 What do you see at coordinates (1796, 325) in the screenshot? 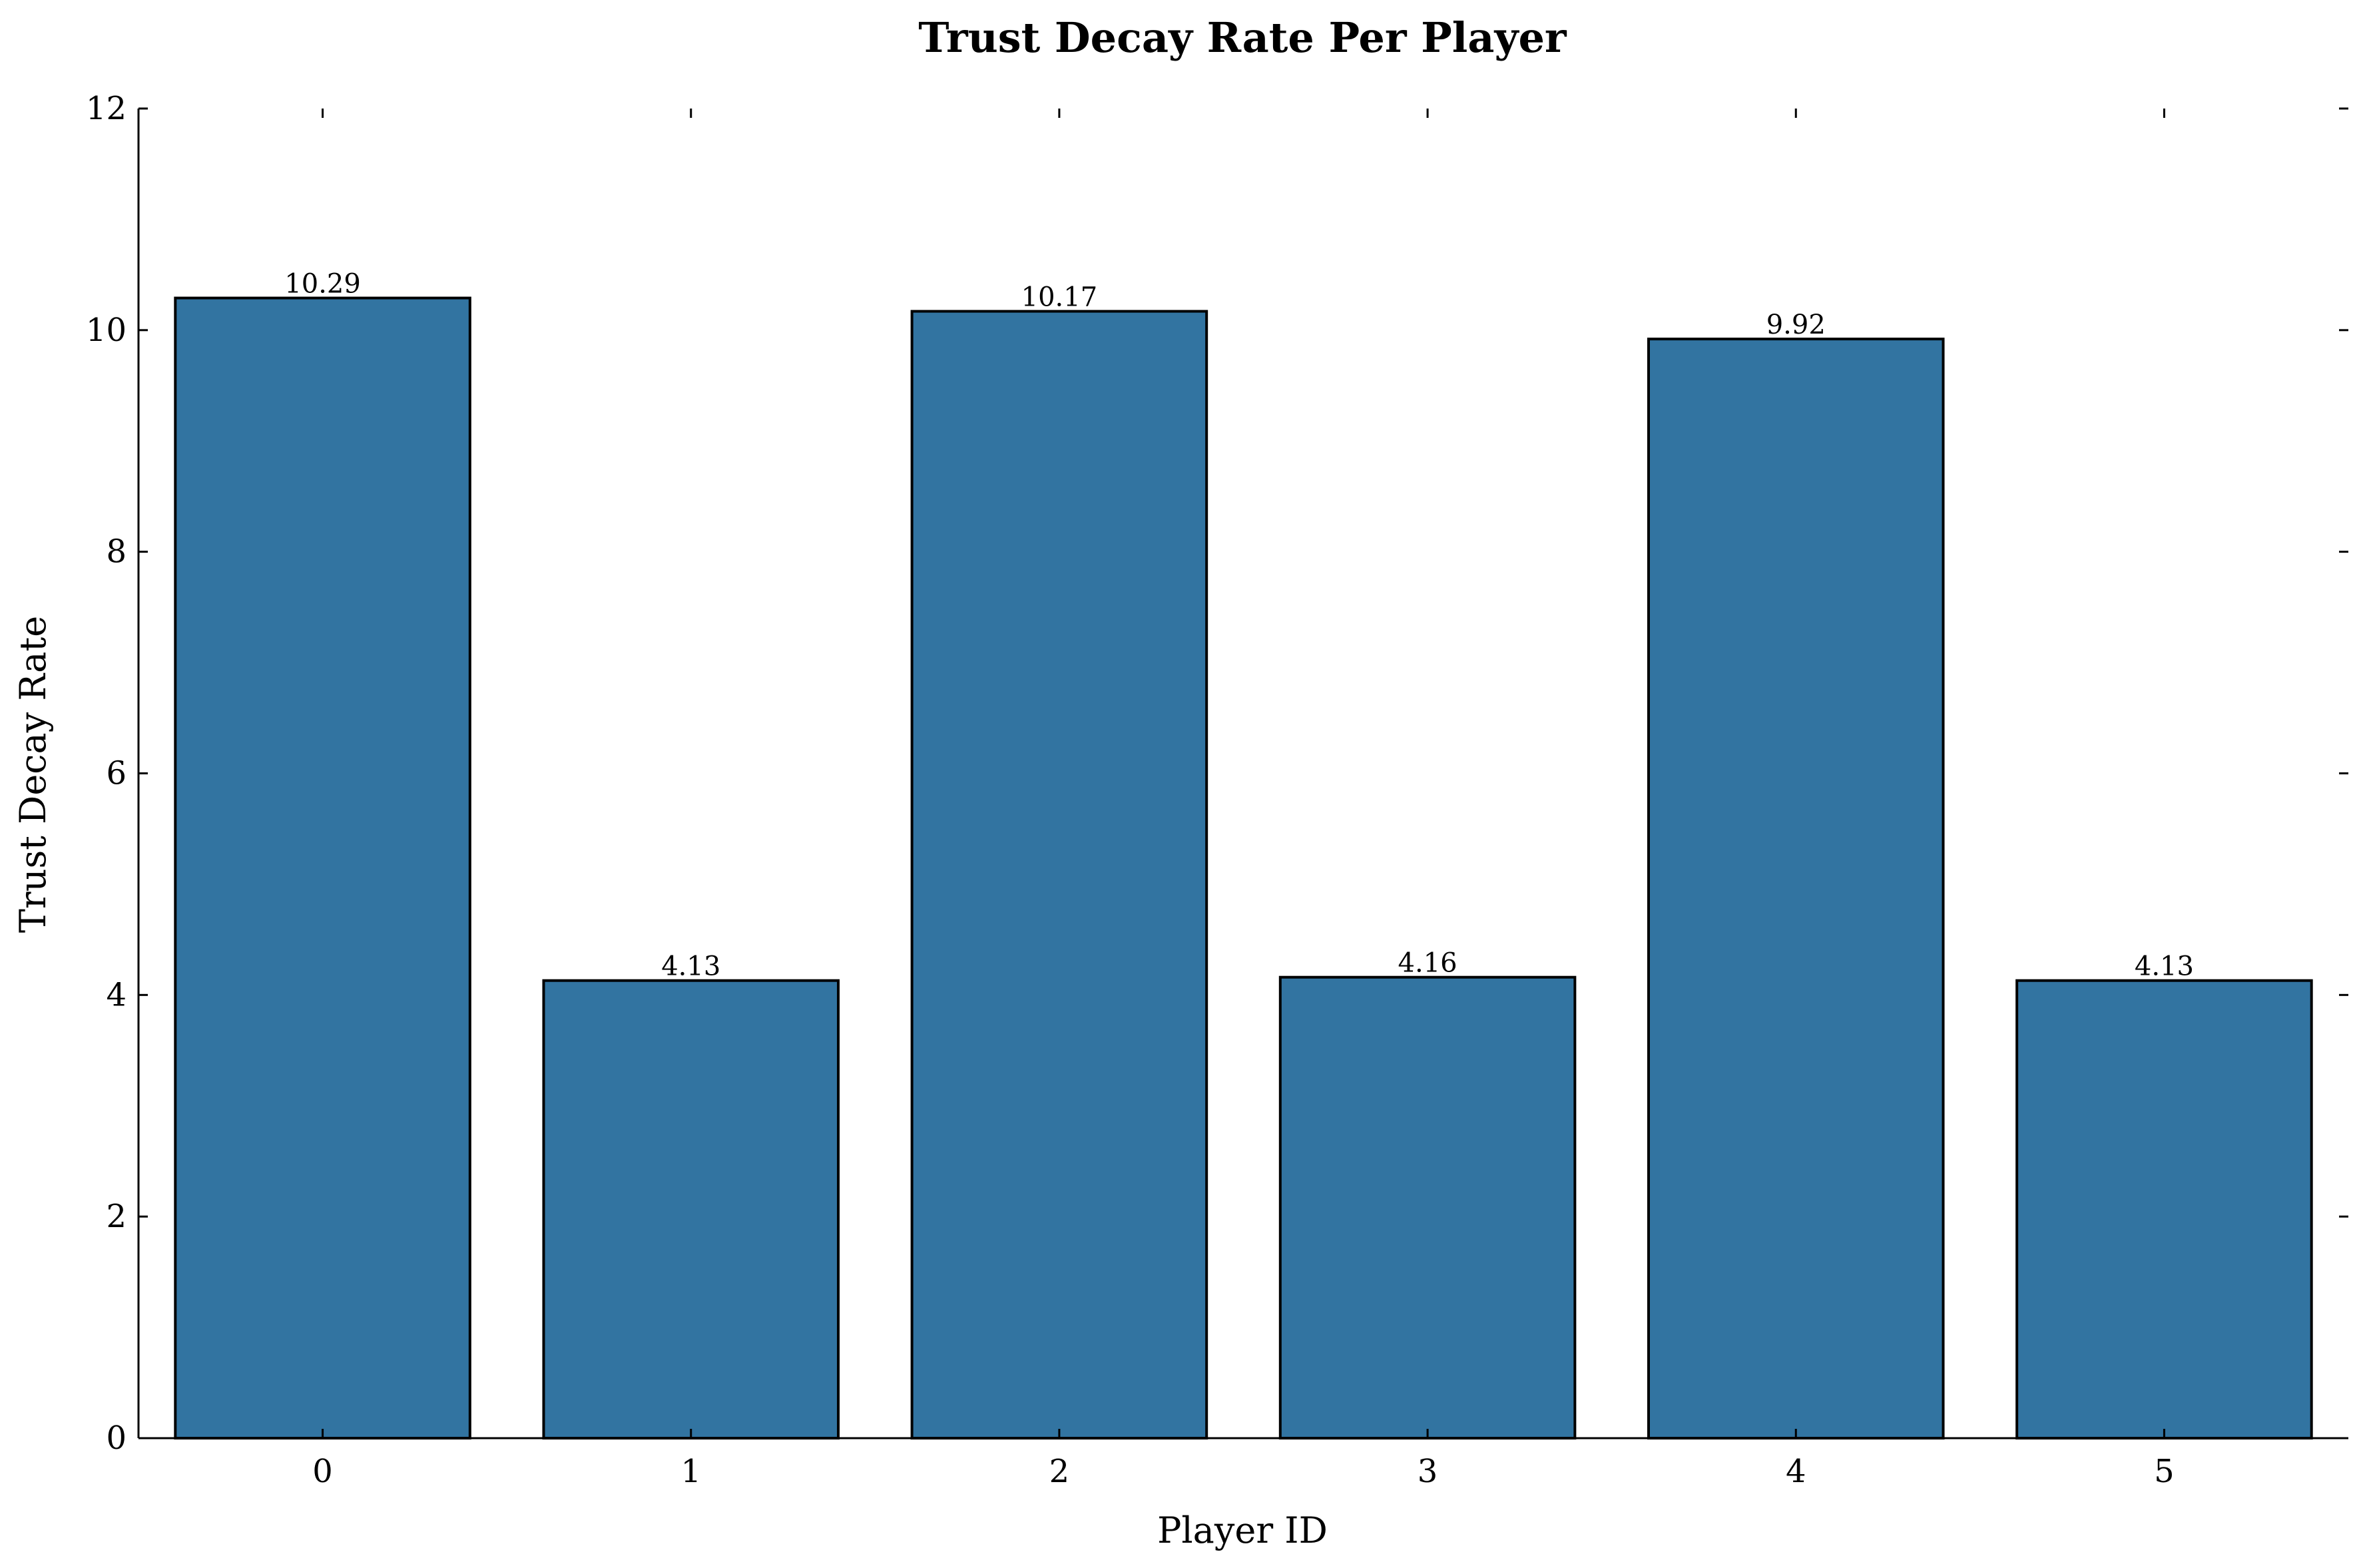
I see `data-label-player-4: 9.92` at bounding box center [1796, 325].